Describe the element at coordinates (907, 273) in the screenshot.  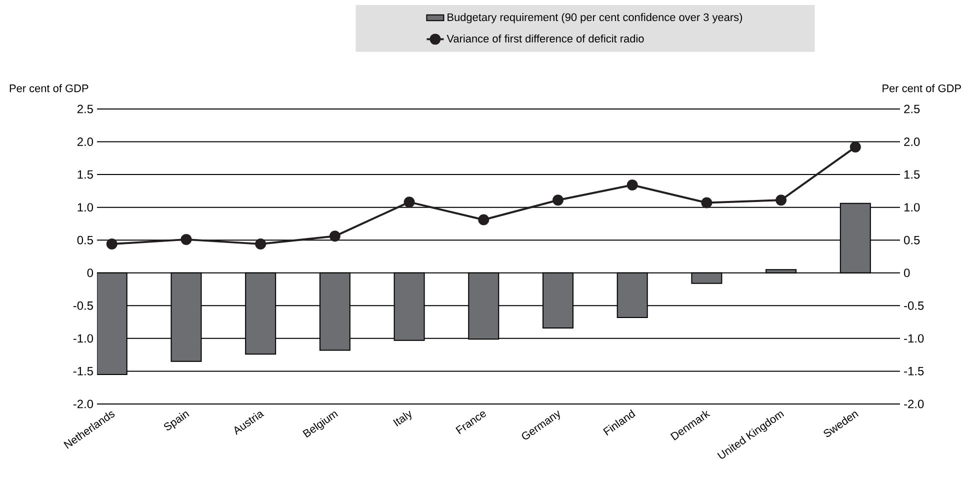
I see `y2-tick-label: 0` at that location.